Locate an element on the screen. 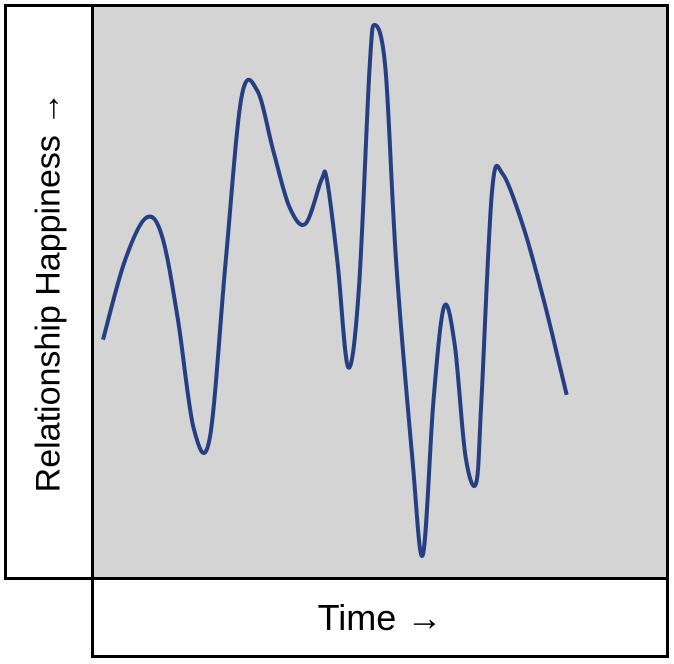 The width and height of the screenshot is (674, 664). x-axis-label: Time → is located at coordinates (380, 617).